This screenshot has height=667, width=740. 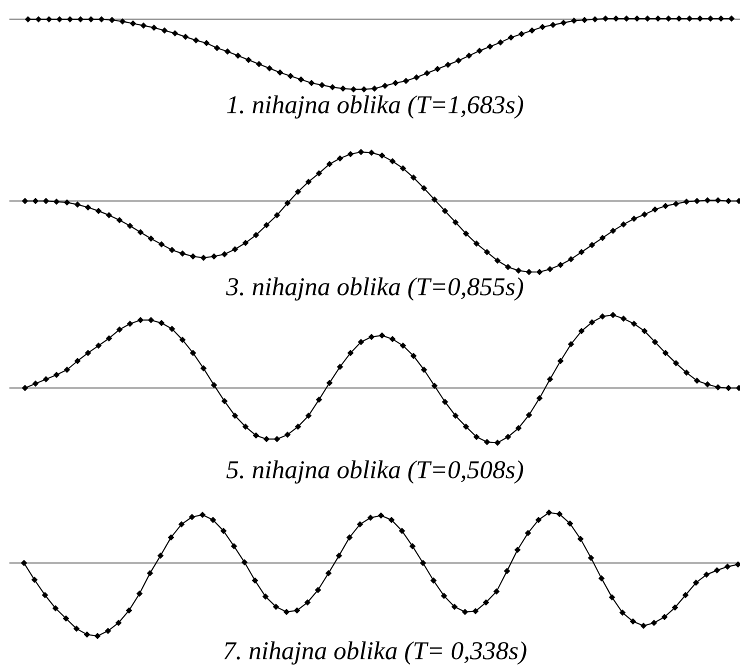 I want to click on x-axis-title: 5. nihajna oblika (T=0,508s), so click(x=375, y=472).